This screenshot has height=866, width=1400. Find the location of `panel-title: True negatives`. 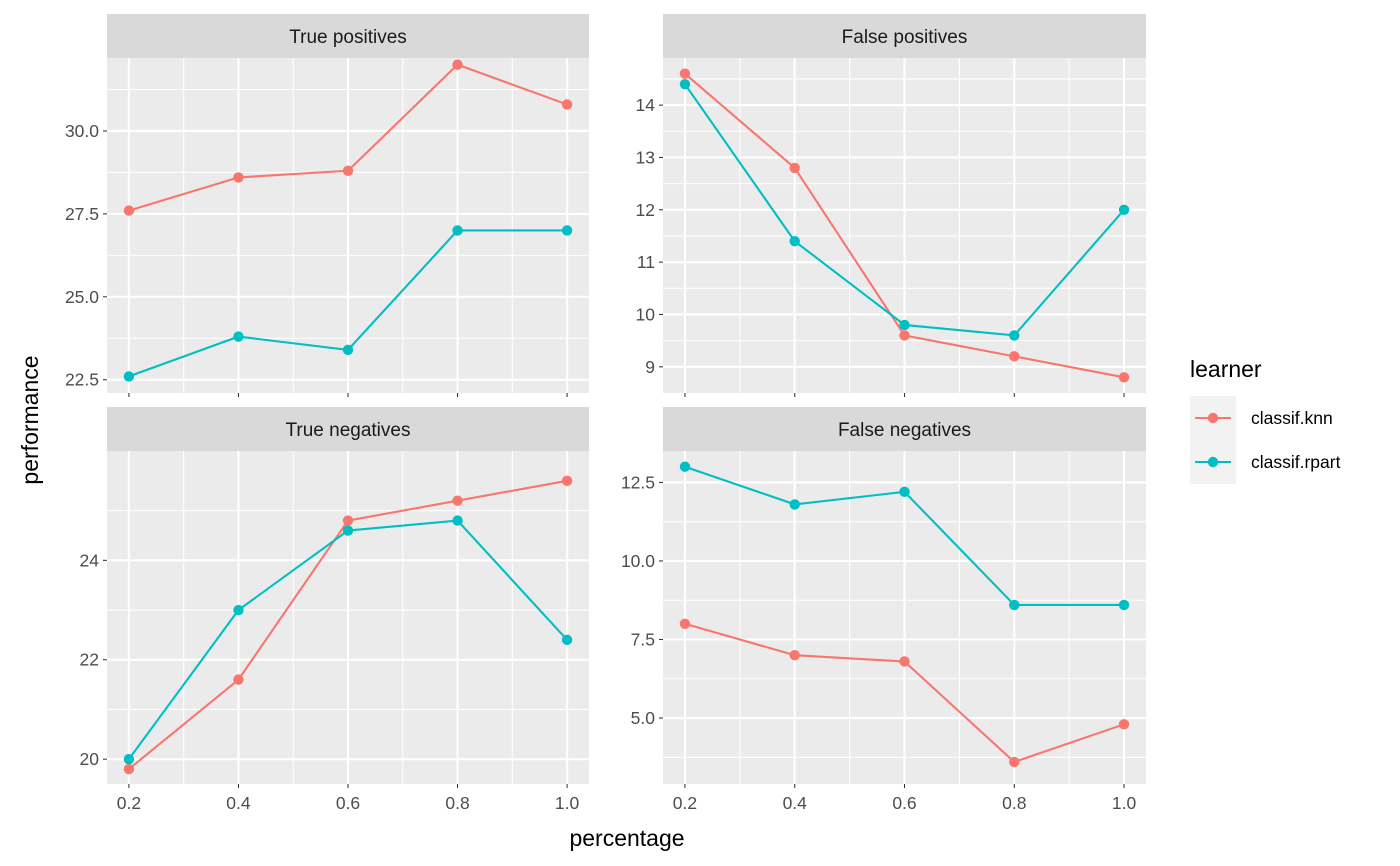

panel-title: True negatives is located at coordinates (348, 430).